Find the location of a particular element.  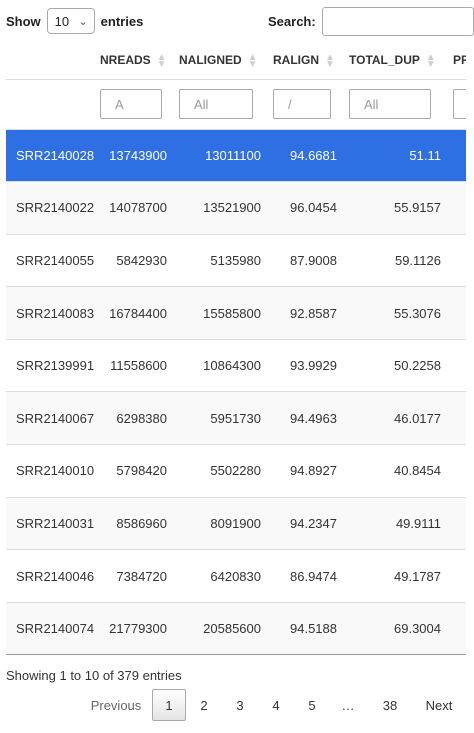

filter-input-ralign: / is located at coordinates (302, 104).